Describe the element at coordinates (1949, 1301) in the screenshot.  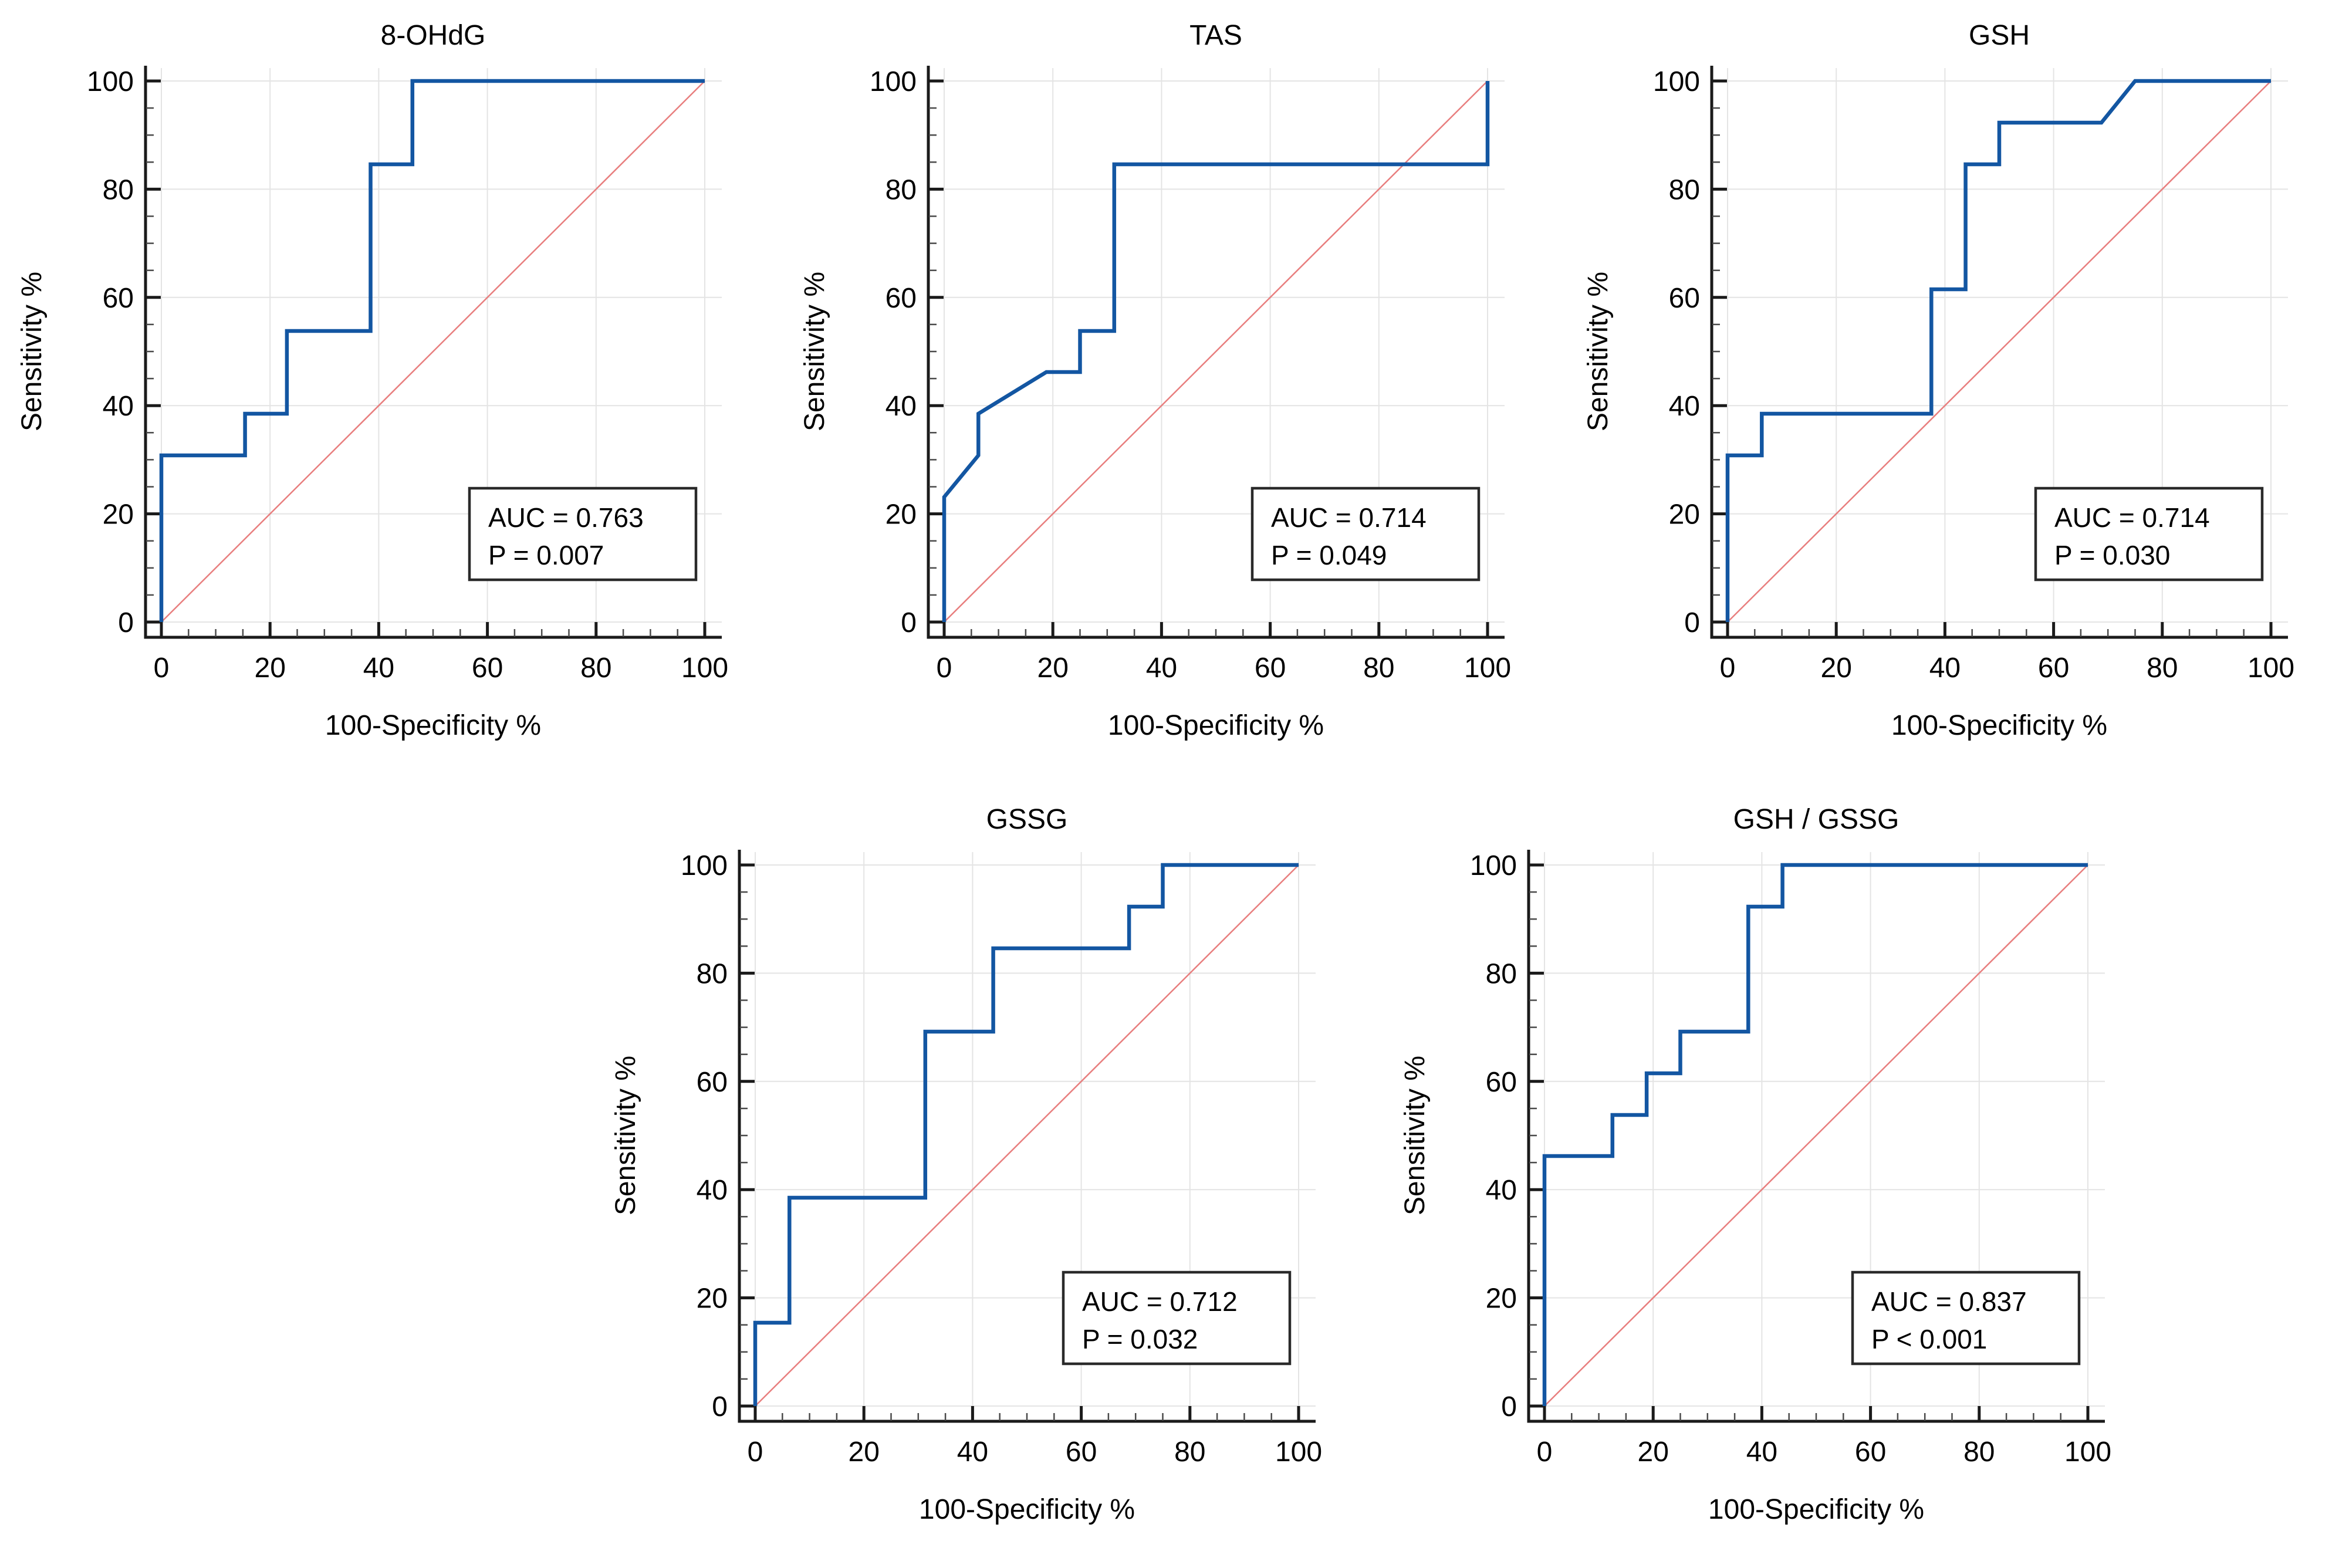
I see `auc-value-text: AUC = 0.837` at that location.